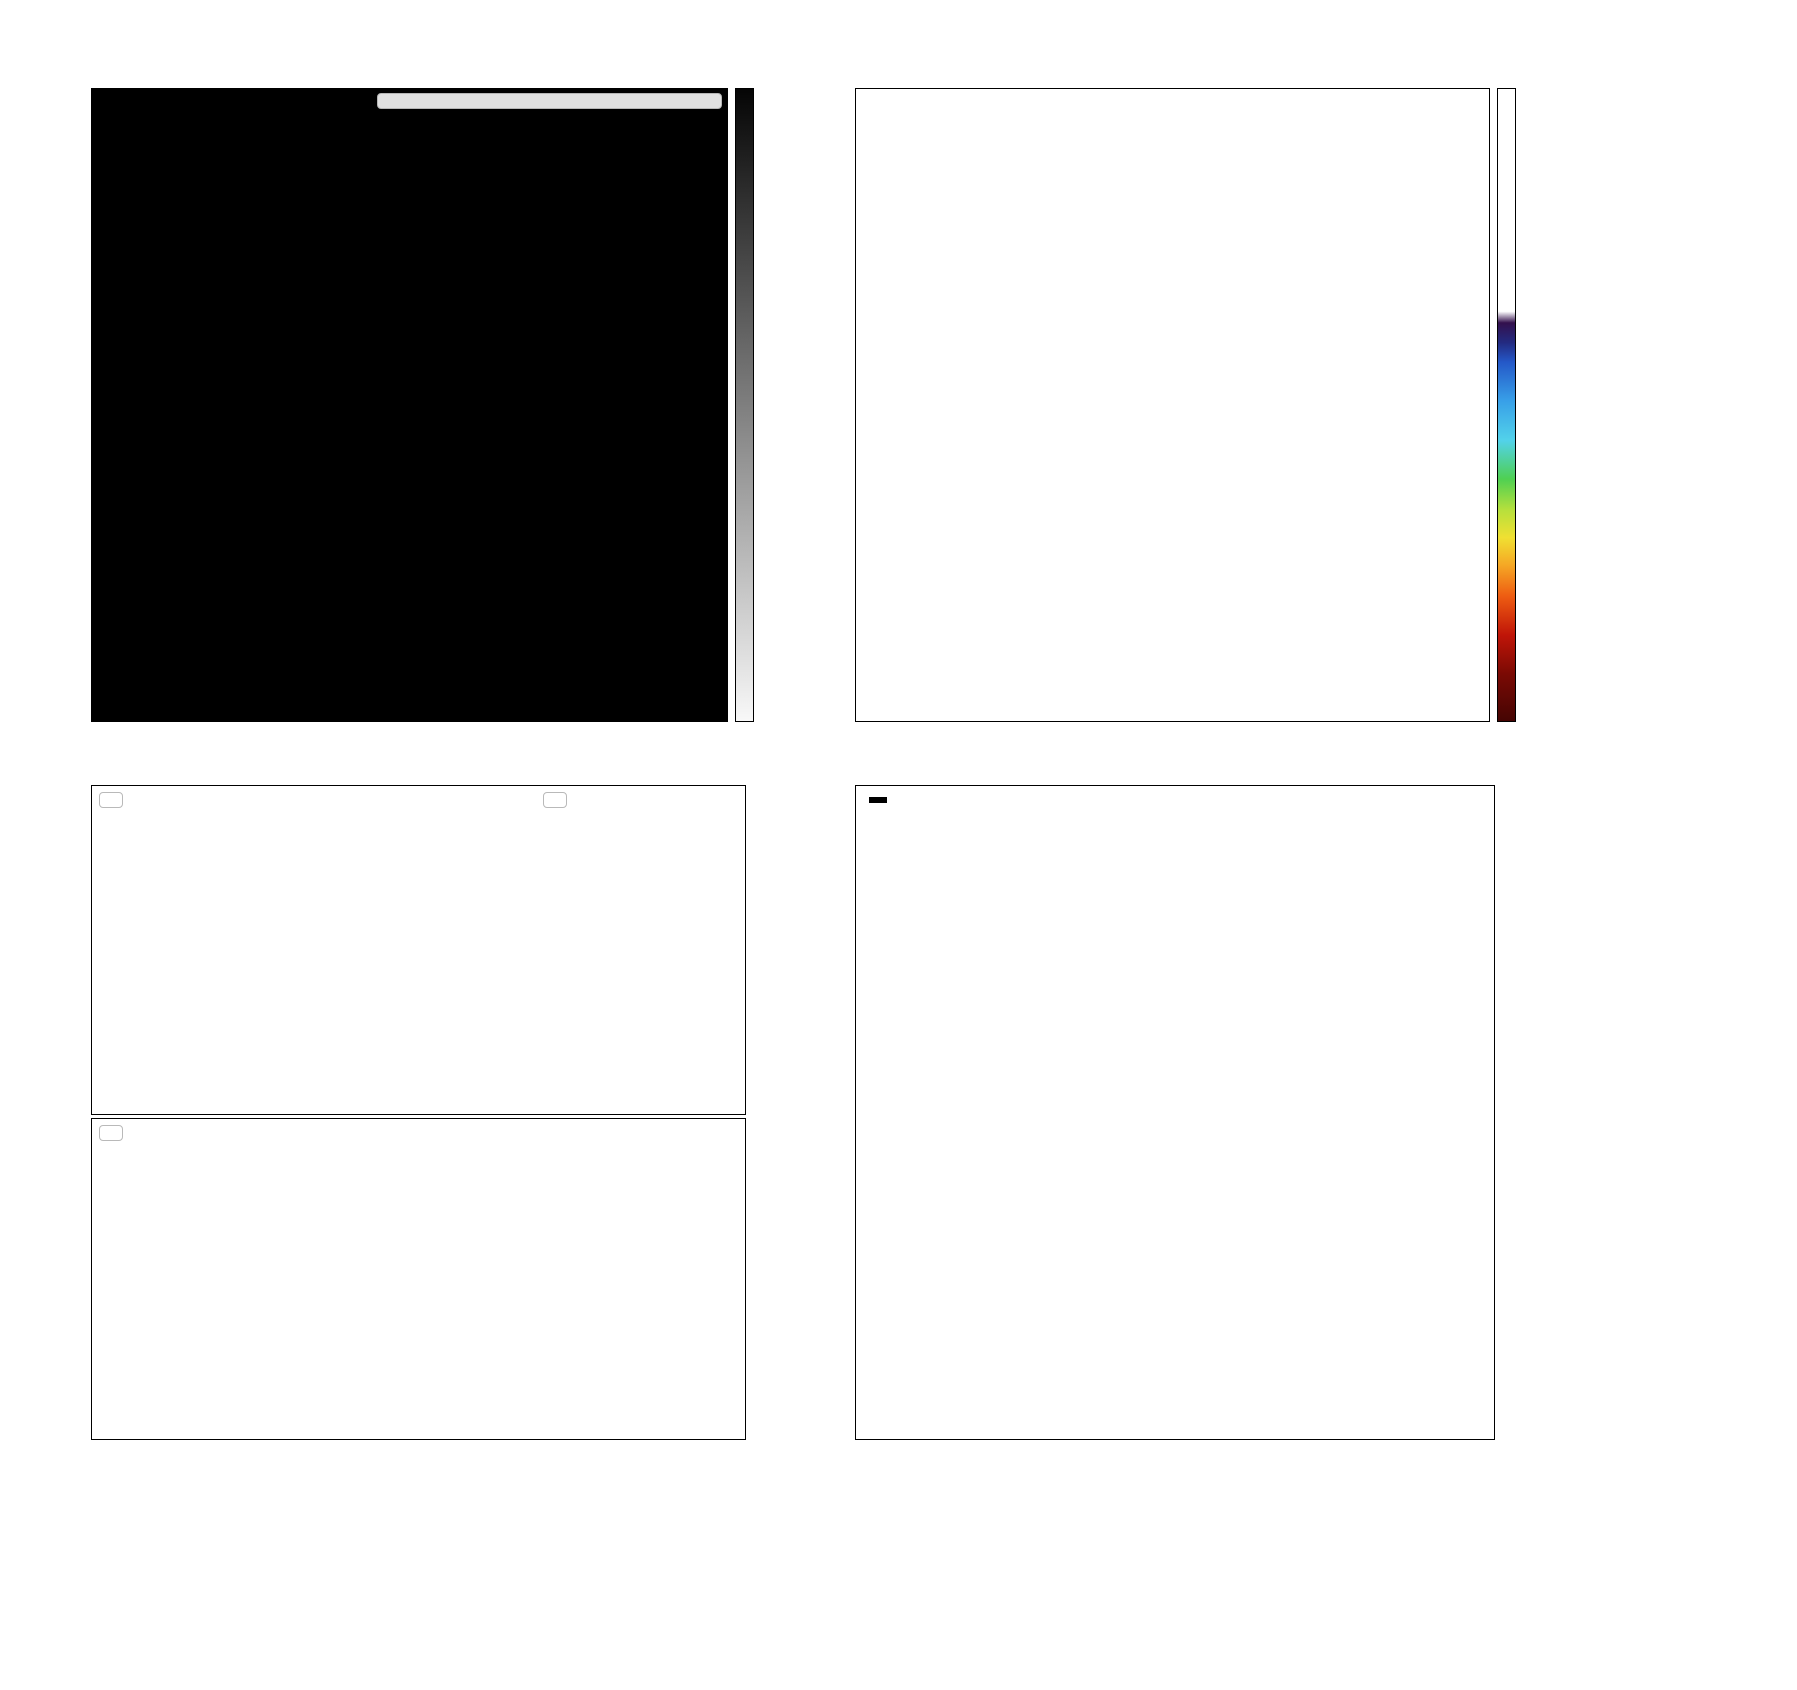  What do you see at coordinates (1506, 405) in the screenshot?
I see `awv-colorbar` at bounding box center [1506, 405].